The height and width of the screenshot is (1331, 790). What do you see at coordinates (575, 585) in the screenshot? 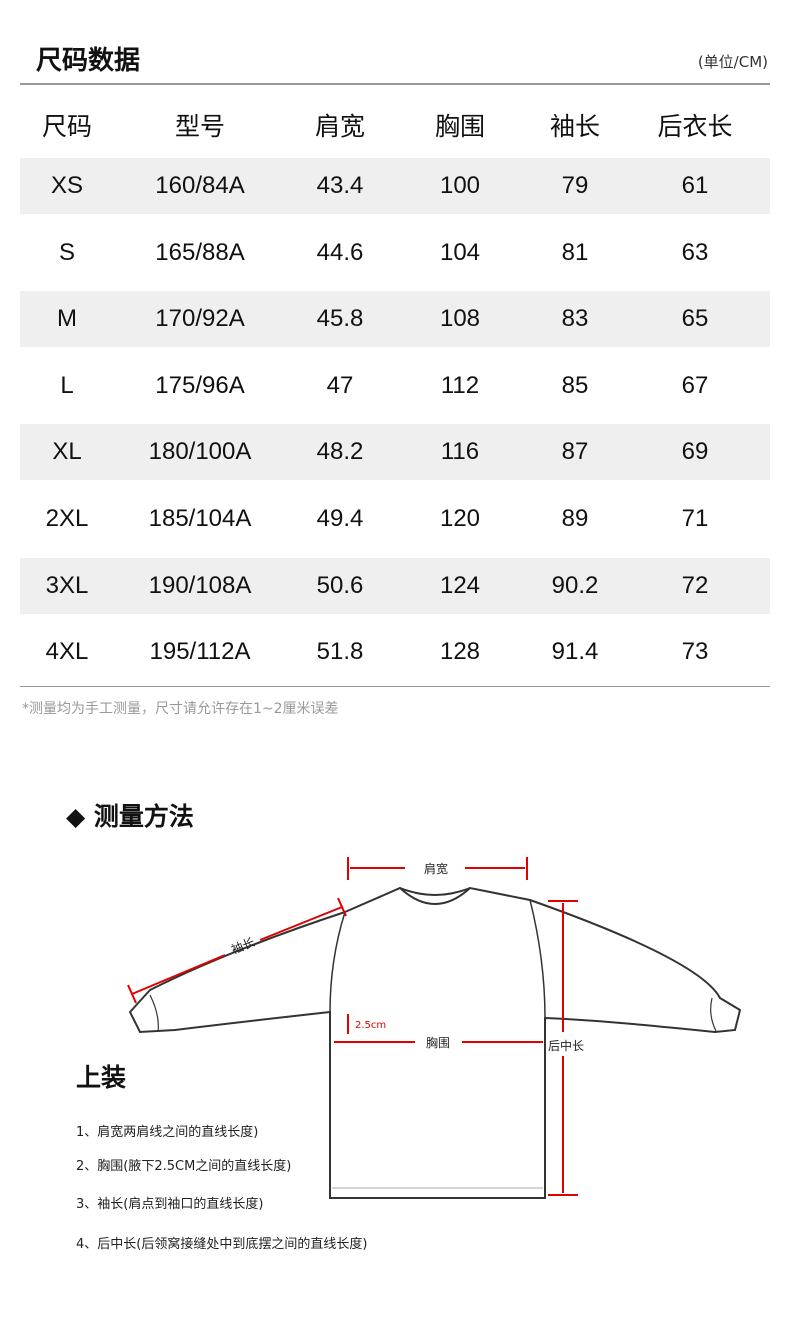
I see `table-cell: 90.2` at bounding box center [575, 585].